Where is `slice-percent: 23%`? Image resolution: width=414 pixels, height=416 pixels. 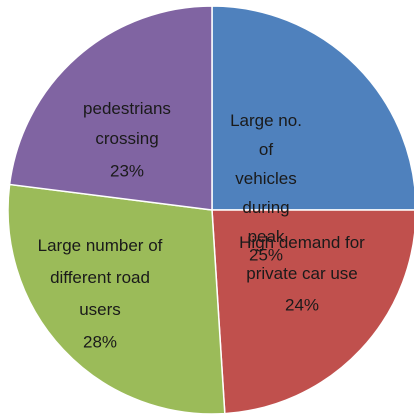
slice-percent: 23% is located at coordinates (127, 170).